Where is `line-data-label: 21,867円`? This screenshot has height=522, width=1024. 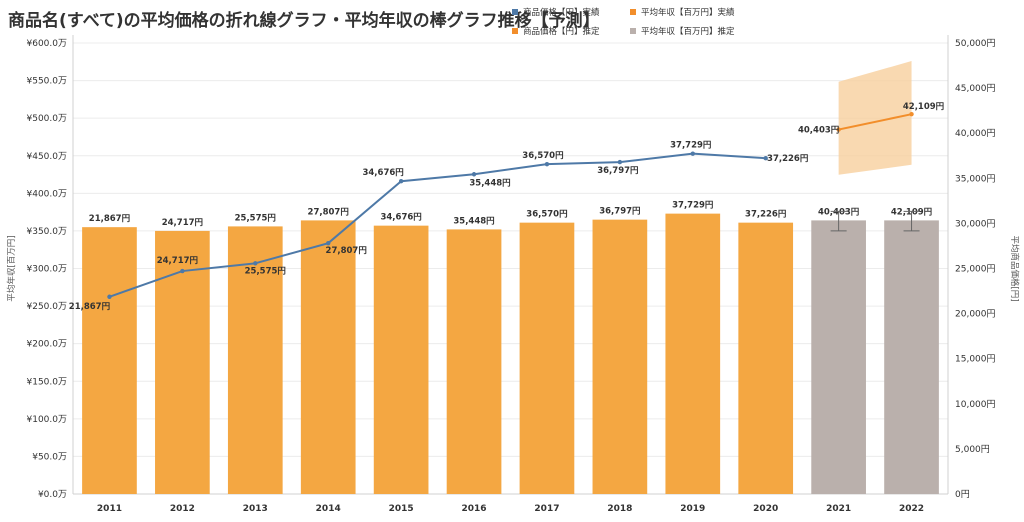
line-data-label: 21,867円 is located at coordinates (89, 307).